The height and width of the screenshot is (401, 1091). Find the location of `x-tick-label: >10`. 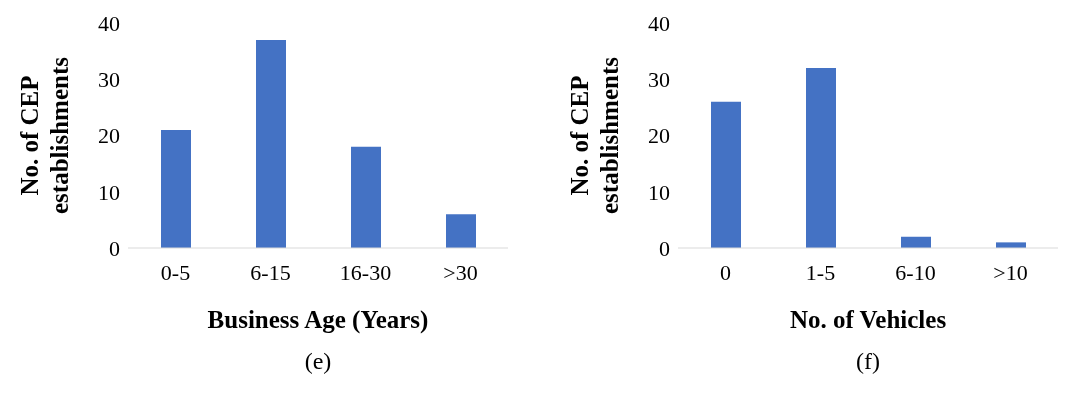

x-tick-label: >10 is located at coordinates (1010, 272).